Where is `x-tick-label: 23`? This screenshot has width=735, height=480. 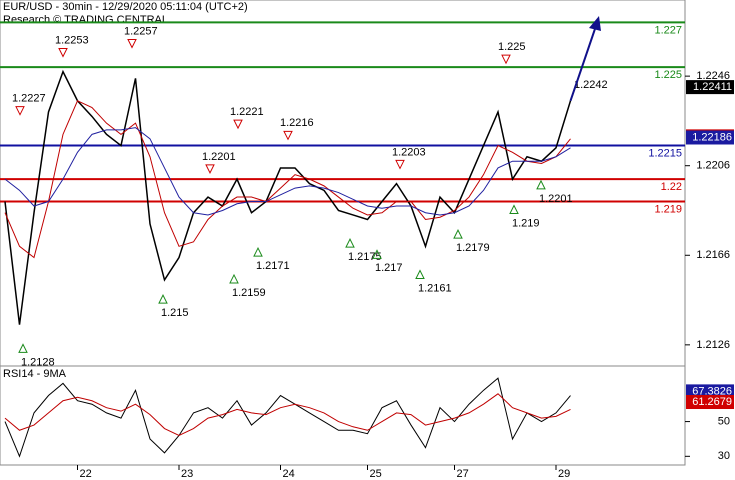
x-tick-label: 23 is located at coordinates (187, 474).